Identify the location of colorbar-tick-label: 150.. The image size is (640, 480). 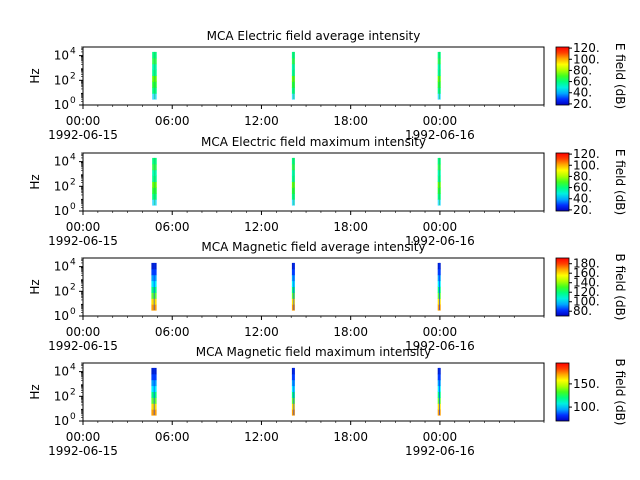
(586, 384).